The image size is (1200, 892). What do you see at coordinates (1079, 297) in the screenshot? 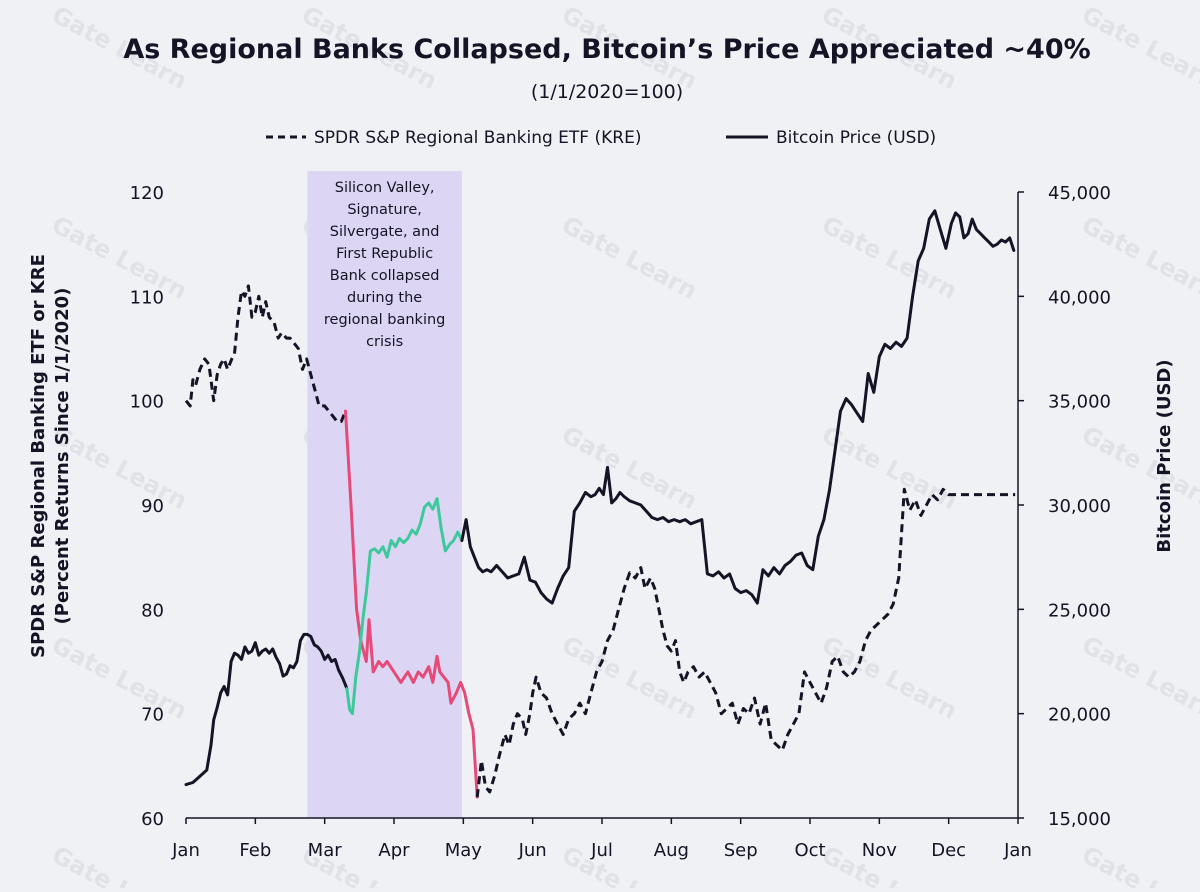
I see `y-right-tick-label: 40,000` at bounding box center [1079, 297].